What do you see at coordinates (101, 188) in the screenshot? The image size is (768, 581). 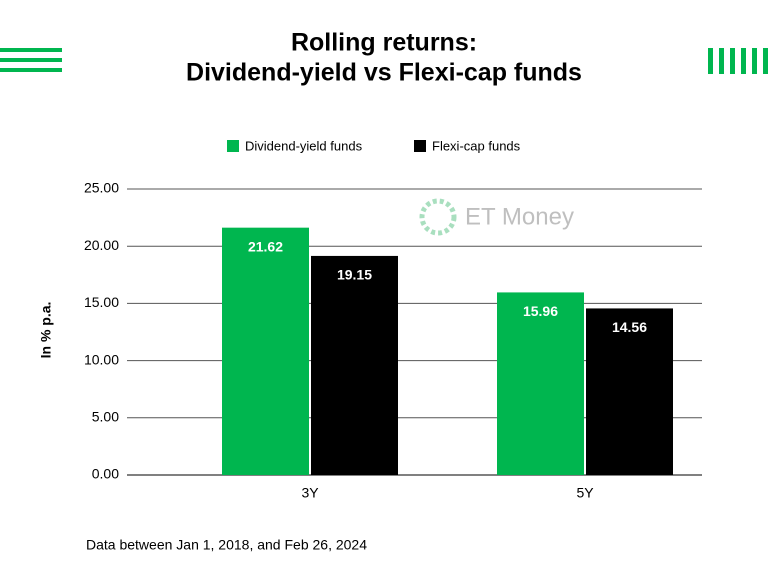 I see `y-tick-label: 25.00` at bounding box center [101, 188].